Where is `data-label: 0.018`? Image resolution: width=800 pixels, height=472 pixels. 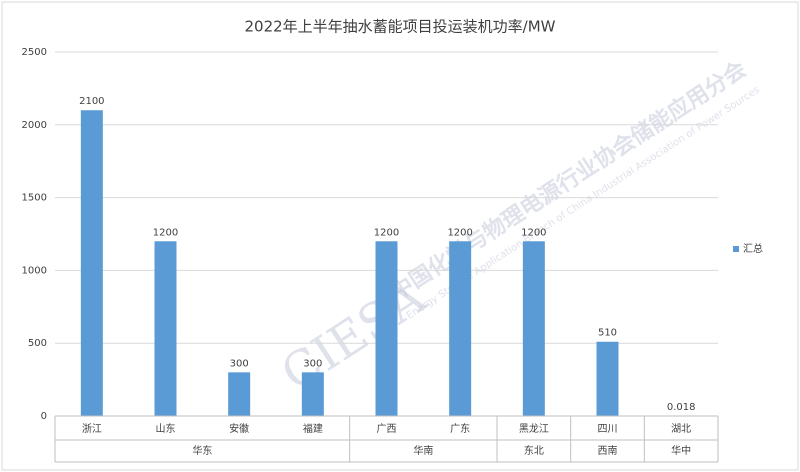
data-label: 0.018 is located at coordinates (681, 407).